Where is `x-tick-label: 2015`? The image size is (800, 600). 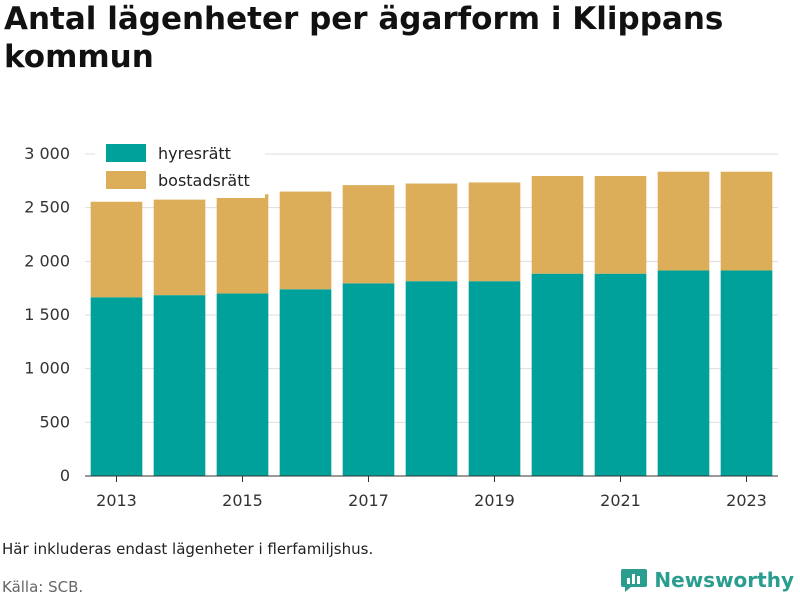 x-tick-label: 2015 is located at coordinates (242, 500).